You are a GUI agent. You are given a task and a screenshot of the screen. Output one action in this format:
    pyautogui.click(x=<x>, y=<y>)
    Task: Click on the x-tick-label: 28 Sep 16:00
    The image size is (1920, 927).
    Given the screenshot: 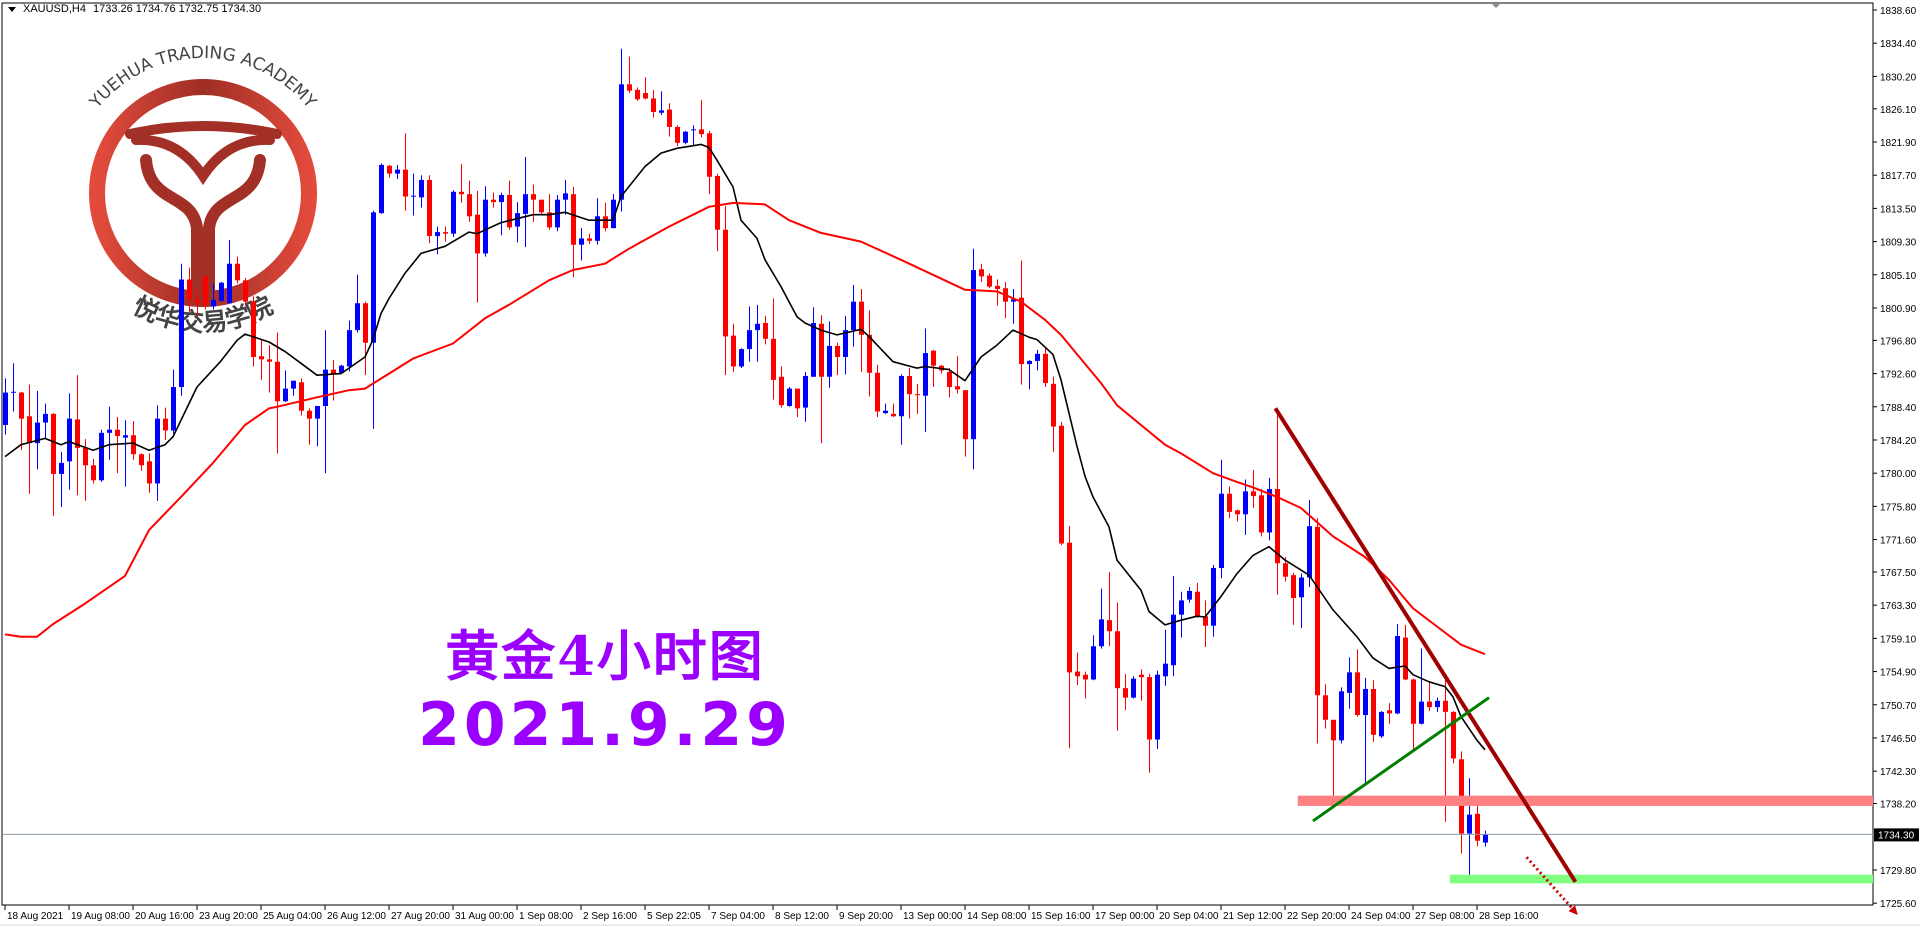 What is the action you would take?
    pyautogui.click(x=1509, y=916)
    